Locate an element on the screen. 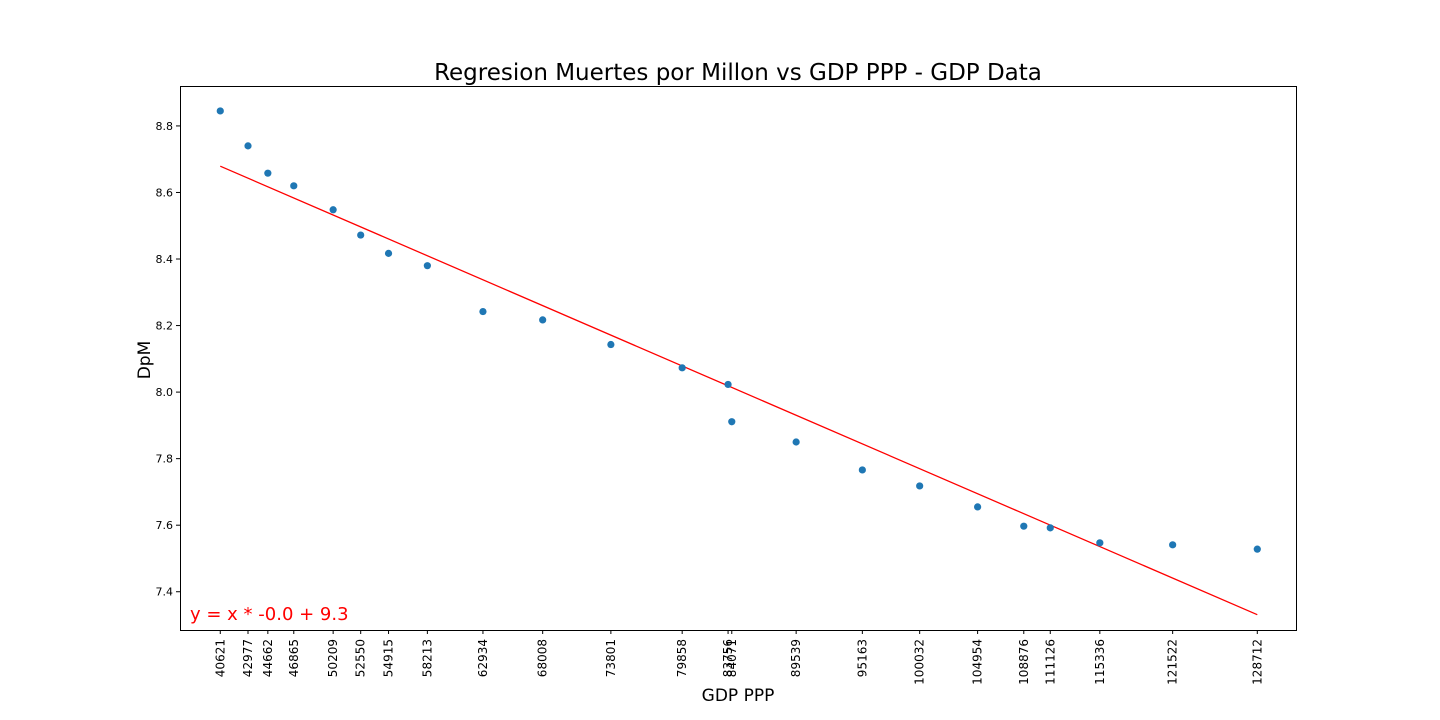 This screenshot has width=1440, height=720. regression-equation: y = x * -0.0 + 9.3 is located at coordinates (269, 614).